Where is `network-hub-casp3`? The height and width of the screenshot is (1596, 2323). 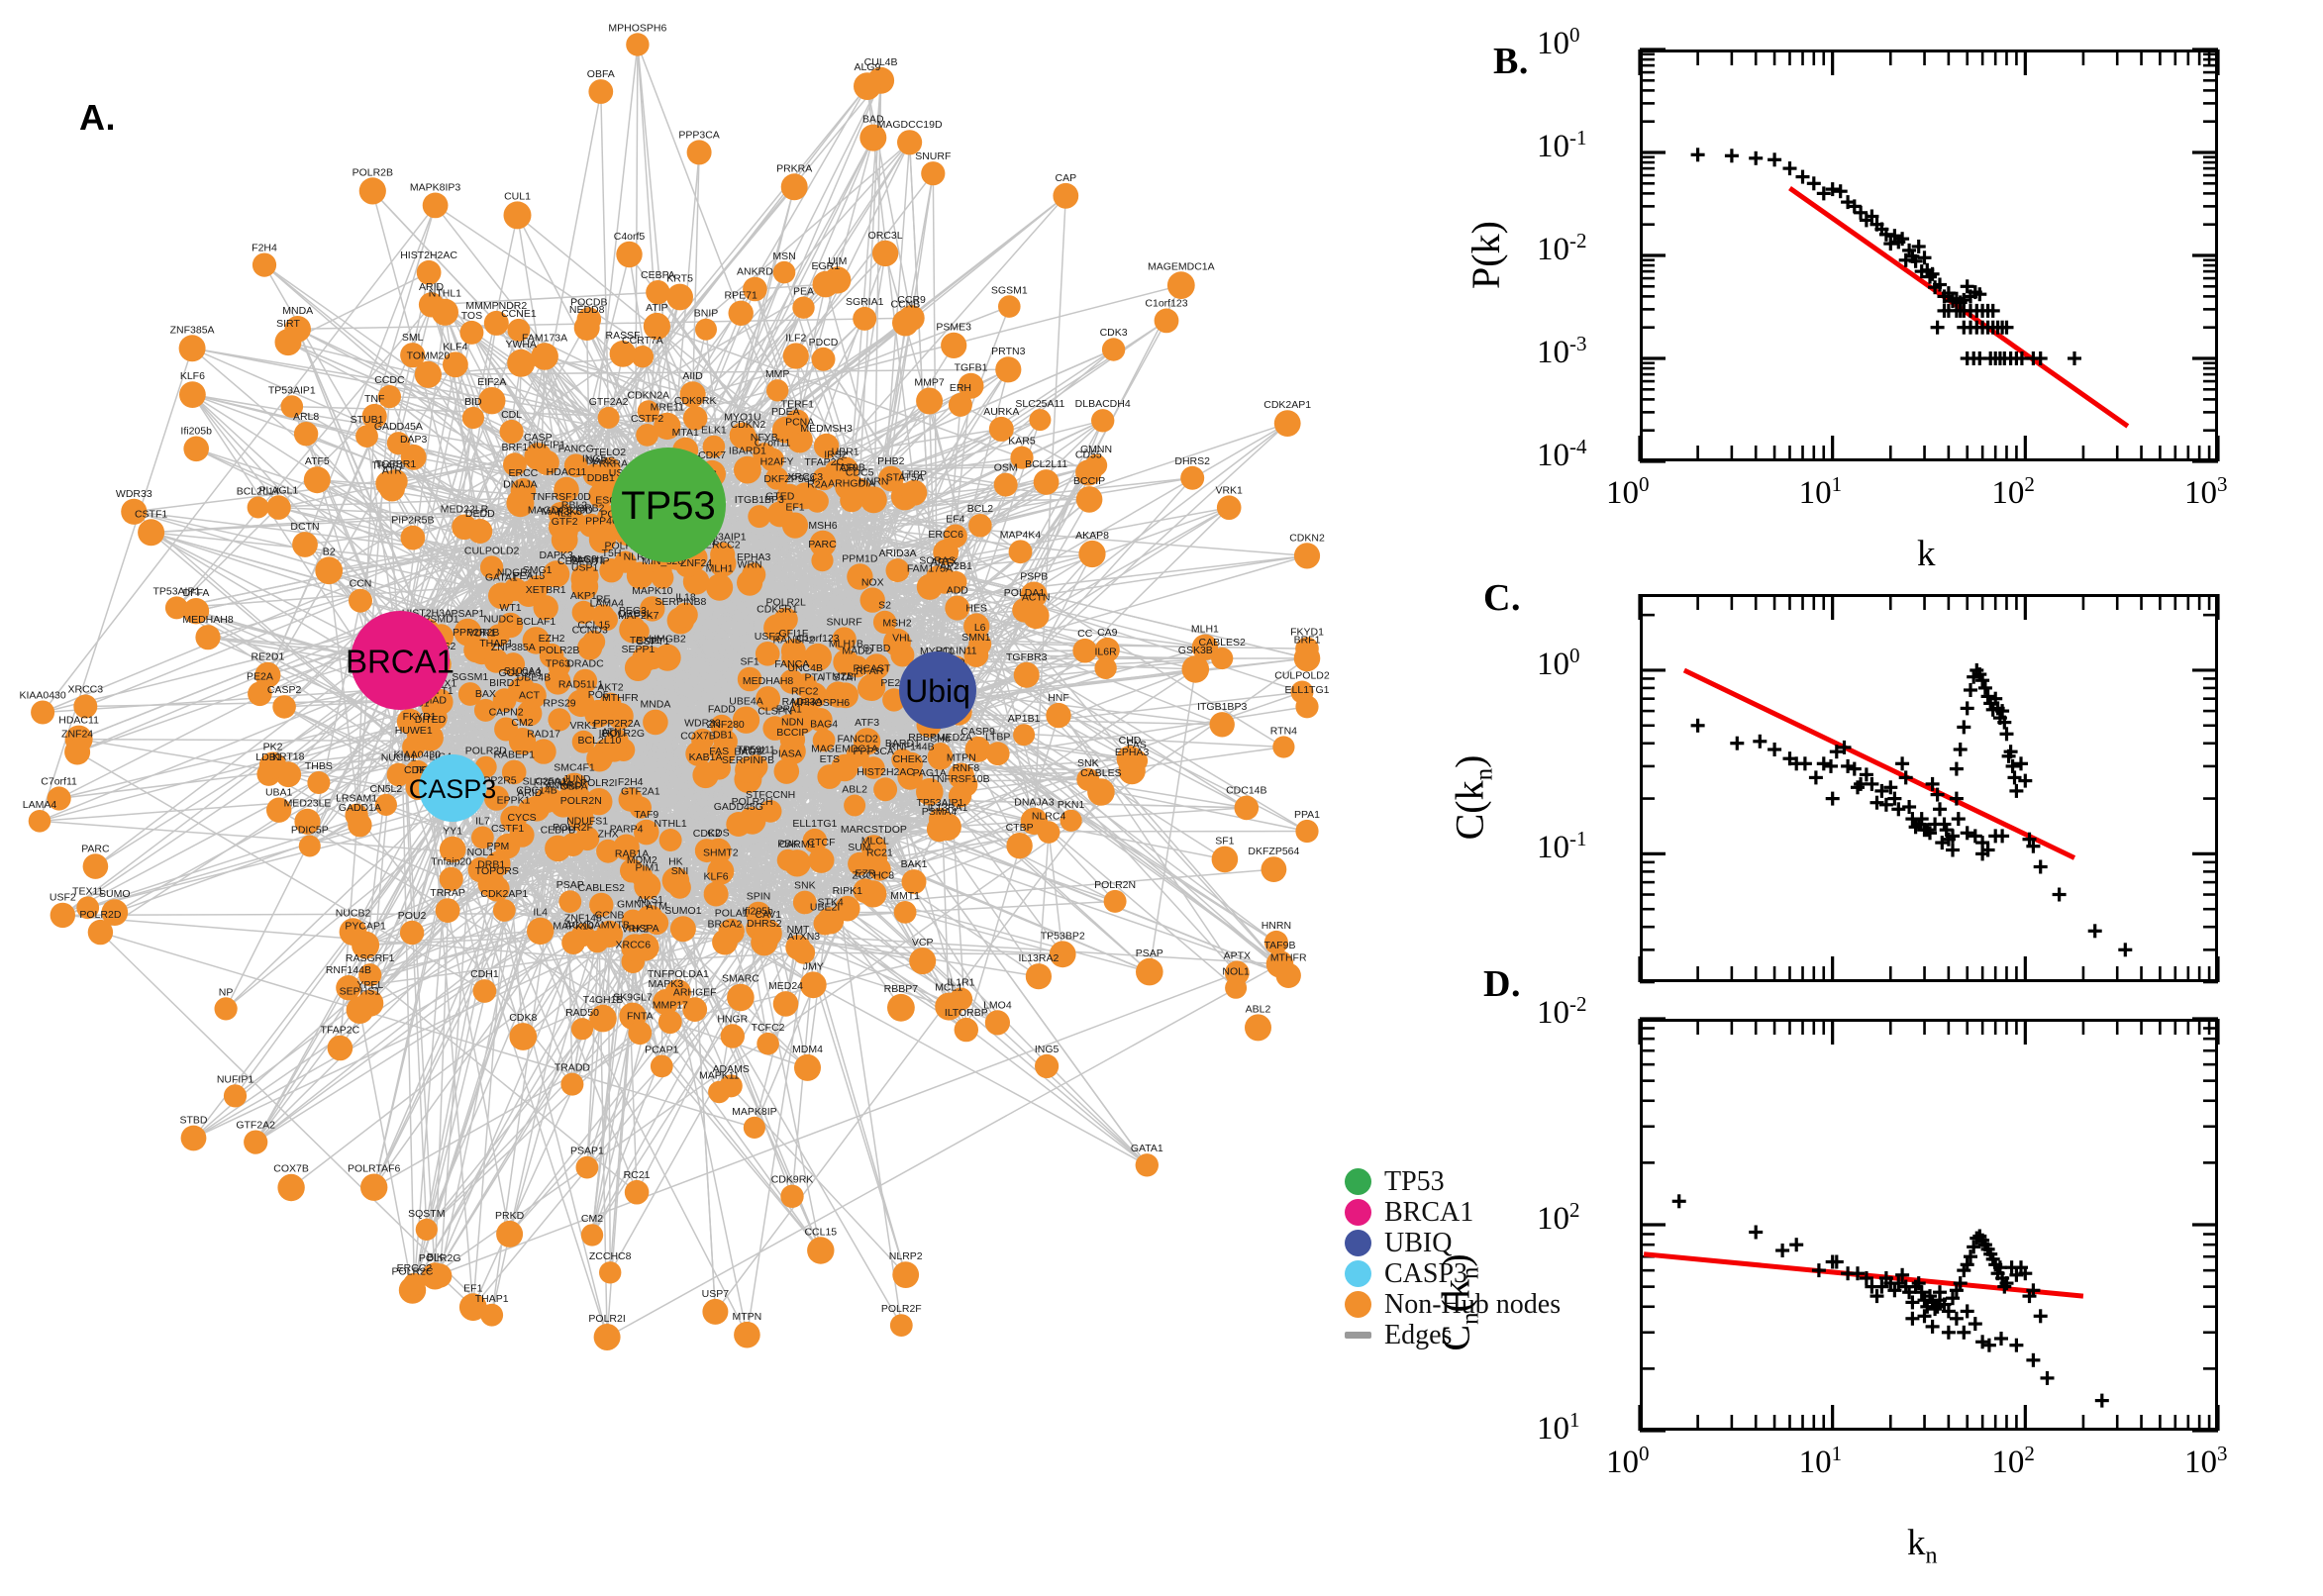 network-hub-casp3 is located at coordinates (453, 788).